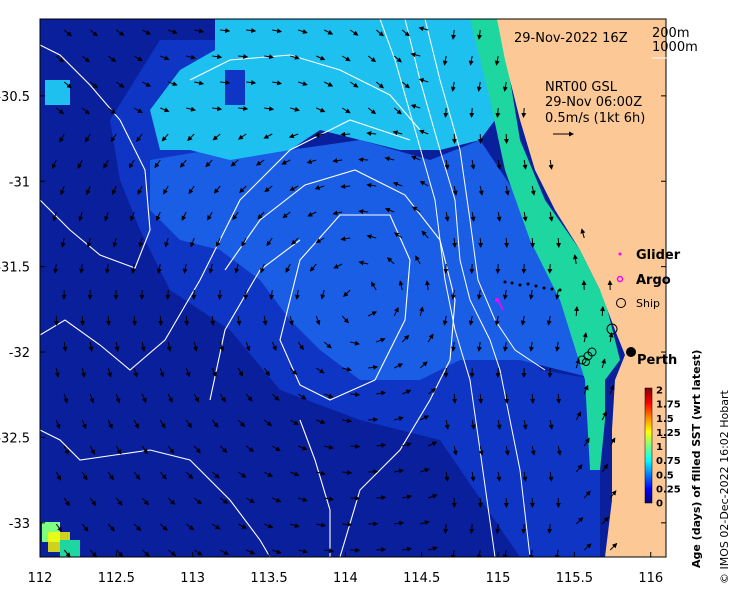  Describe the element at coordinates (665, 419) in the screenshot. I see `colorbar-tick-label: 1.5` at that location.